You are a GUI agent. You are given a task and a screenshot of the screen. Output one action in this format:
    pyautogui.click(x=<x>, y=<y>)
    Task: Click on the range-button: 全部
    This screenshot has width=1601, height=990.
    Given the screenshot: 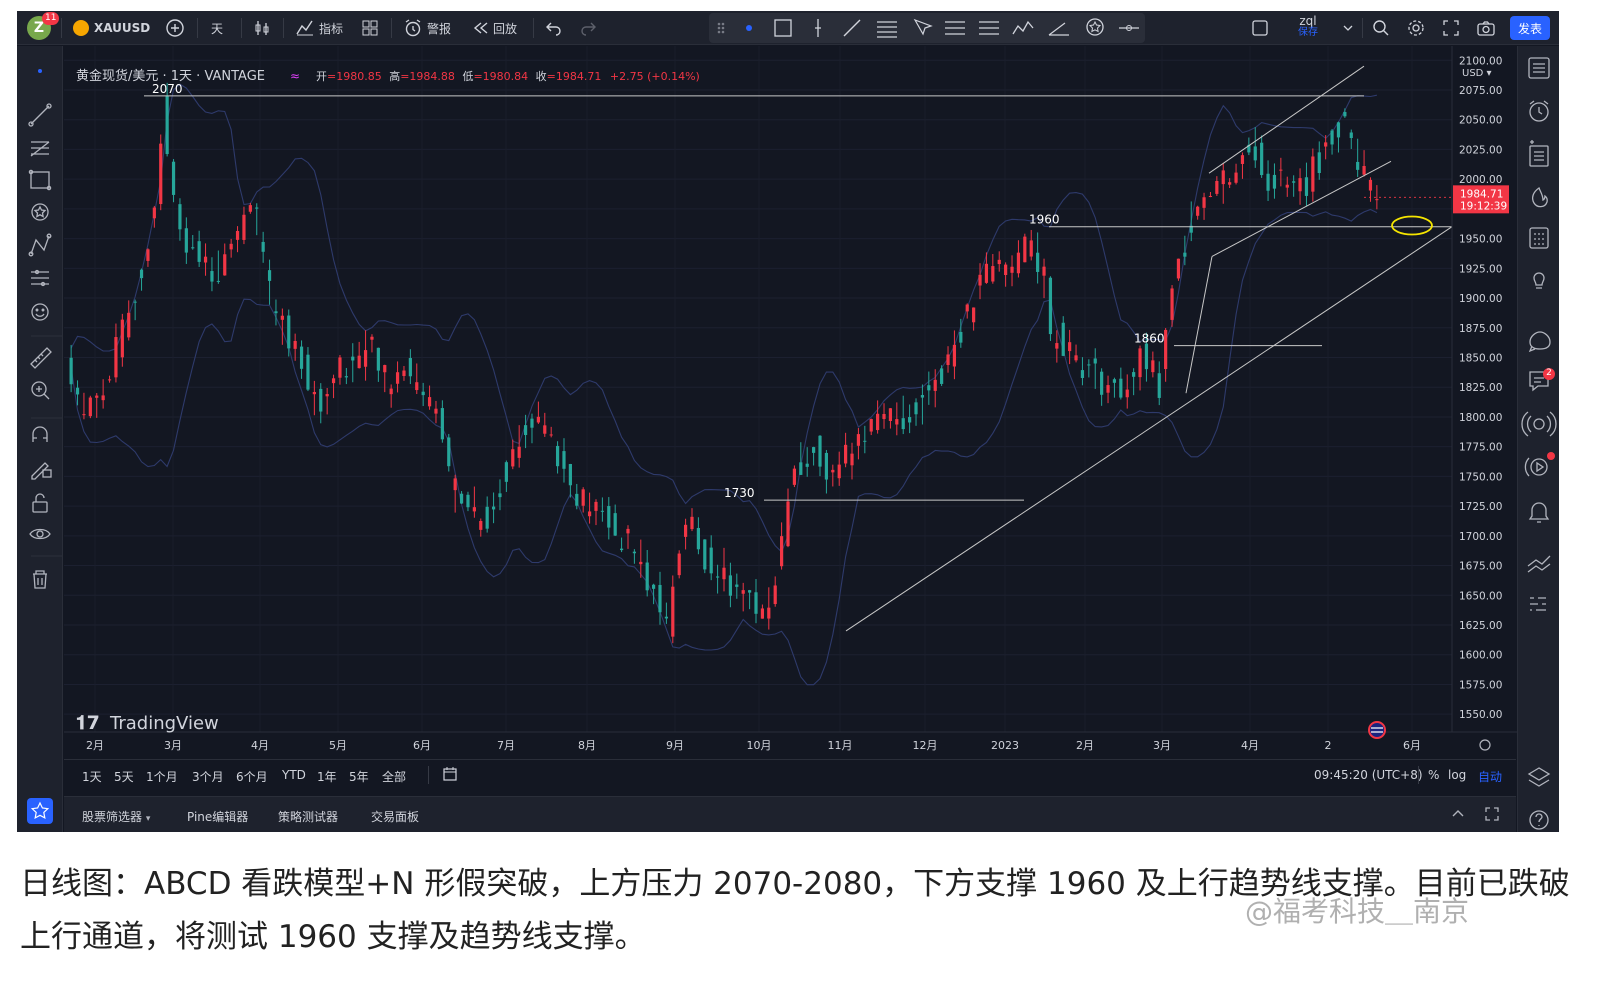 What is the action you would take?
    pyautogui.click(x=394, y=777)
    